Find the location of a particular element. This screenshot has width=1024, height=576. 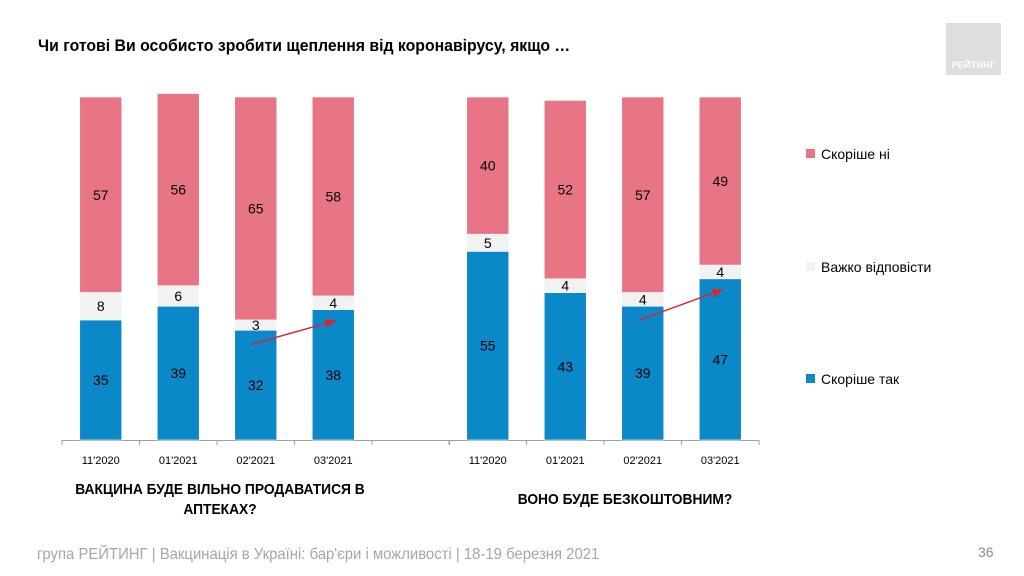

legend-swatch-no is located at coordinates (810, 153).